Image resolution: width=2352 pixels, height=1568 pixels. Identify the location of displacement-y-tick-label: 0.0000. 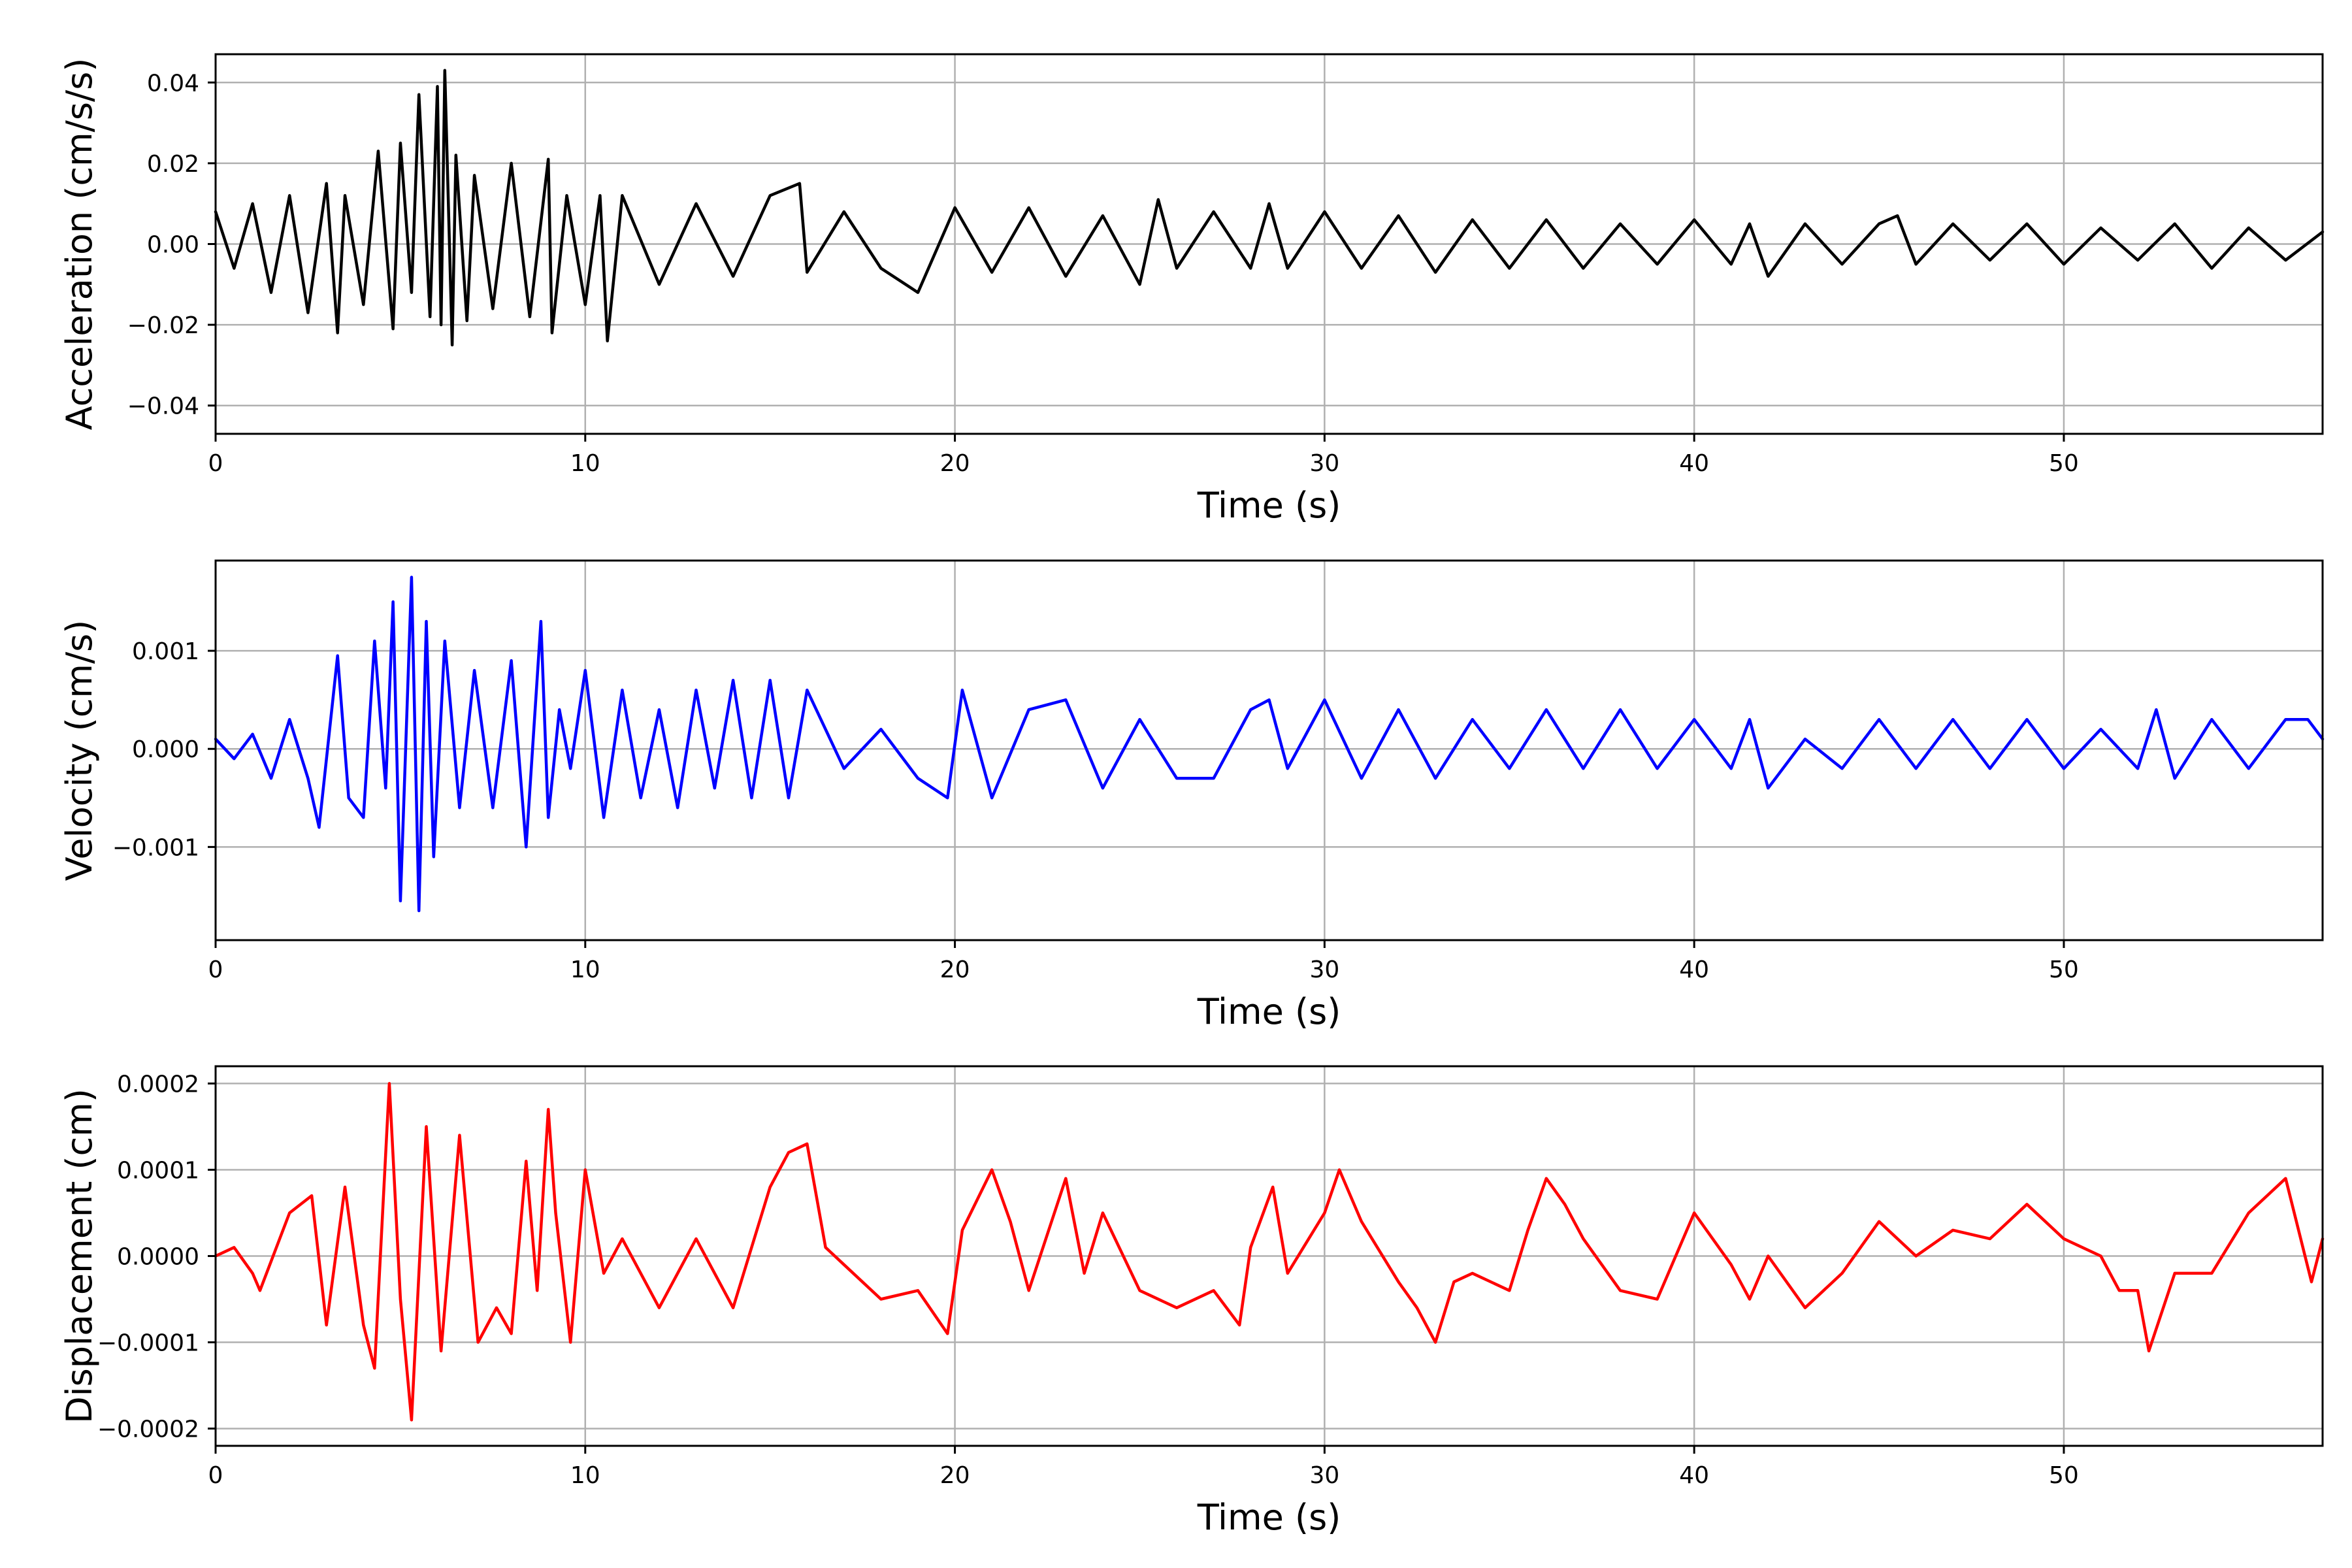
(158, 1257).